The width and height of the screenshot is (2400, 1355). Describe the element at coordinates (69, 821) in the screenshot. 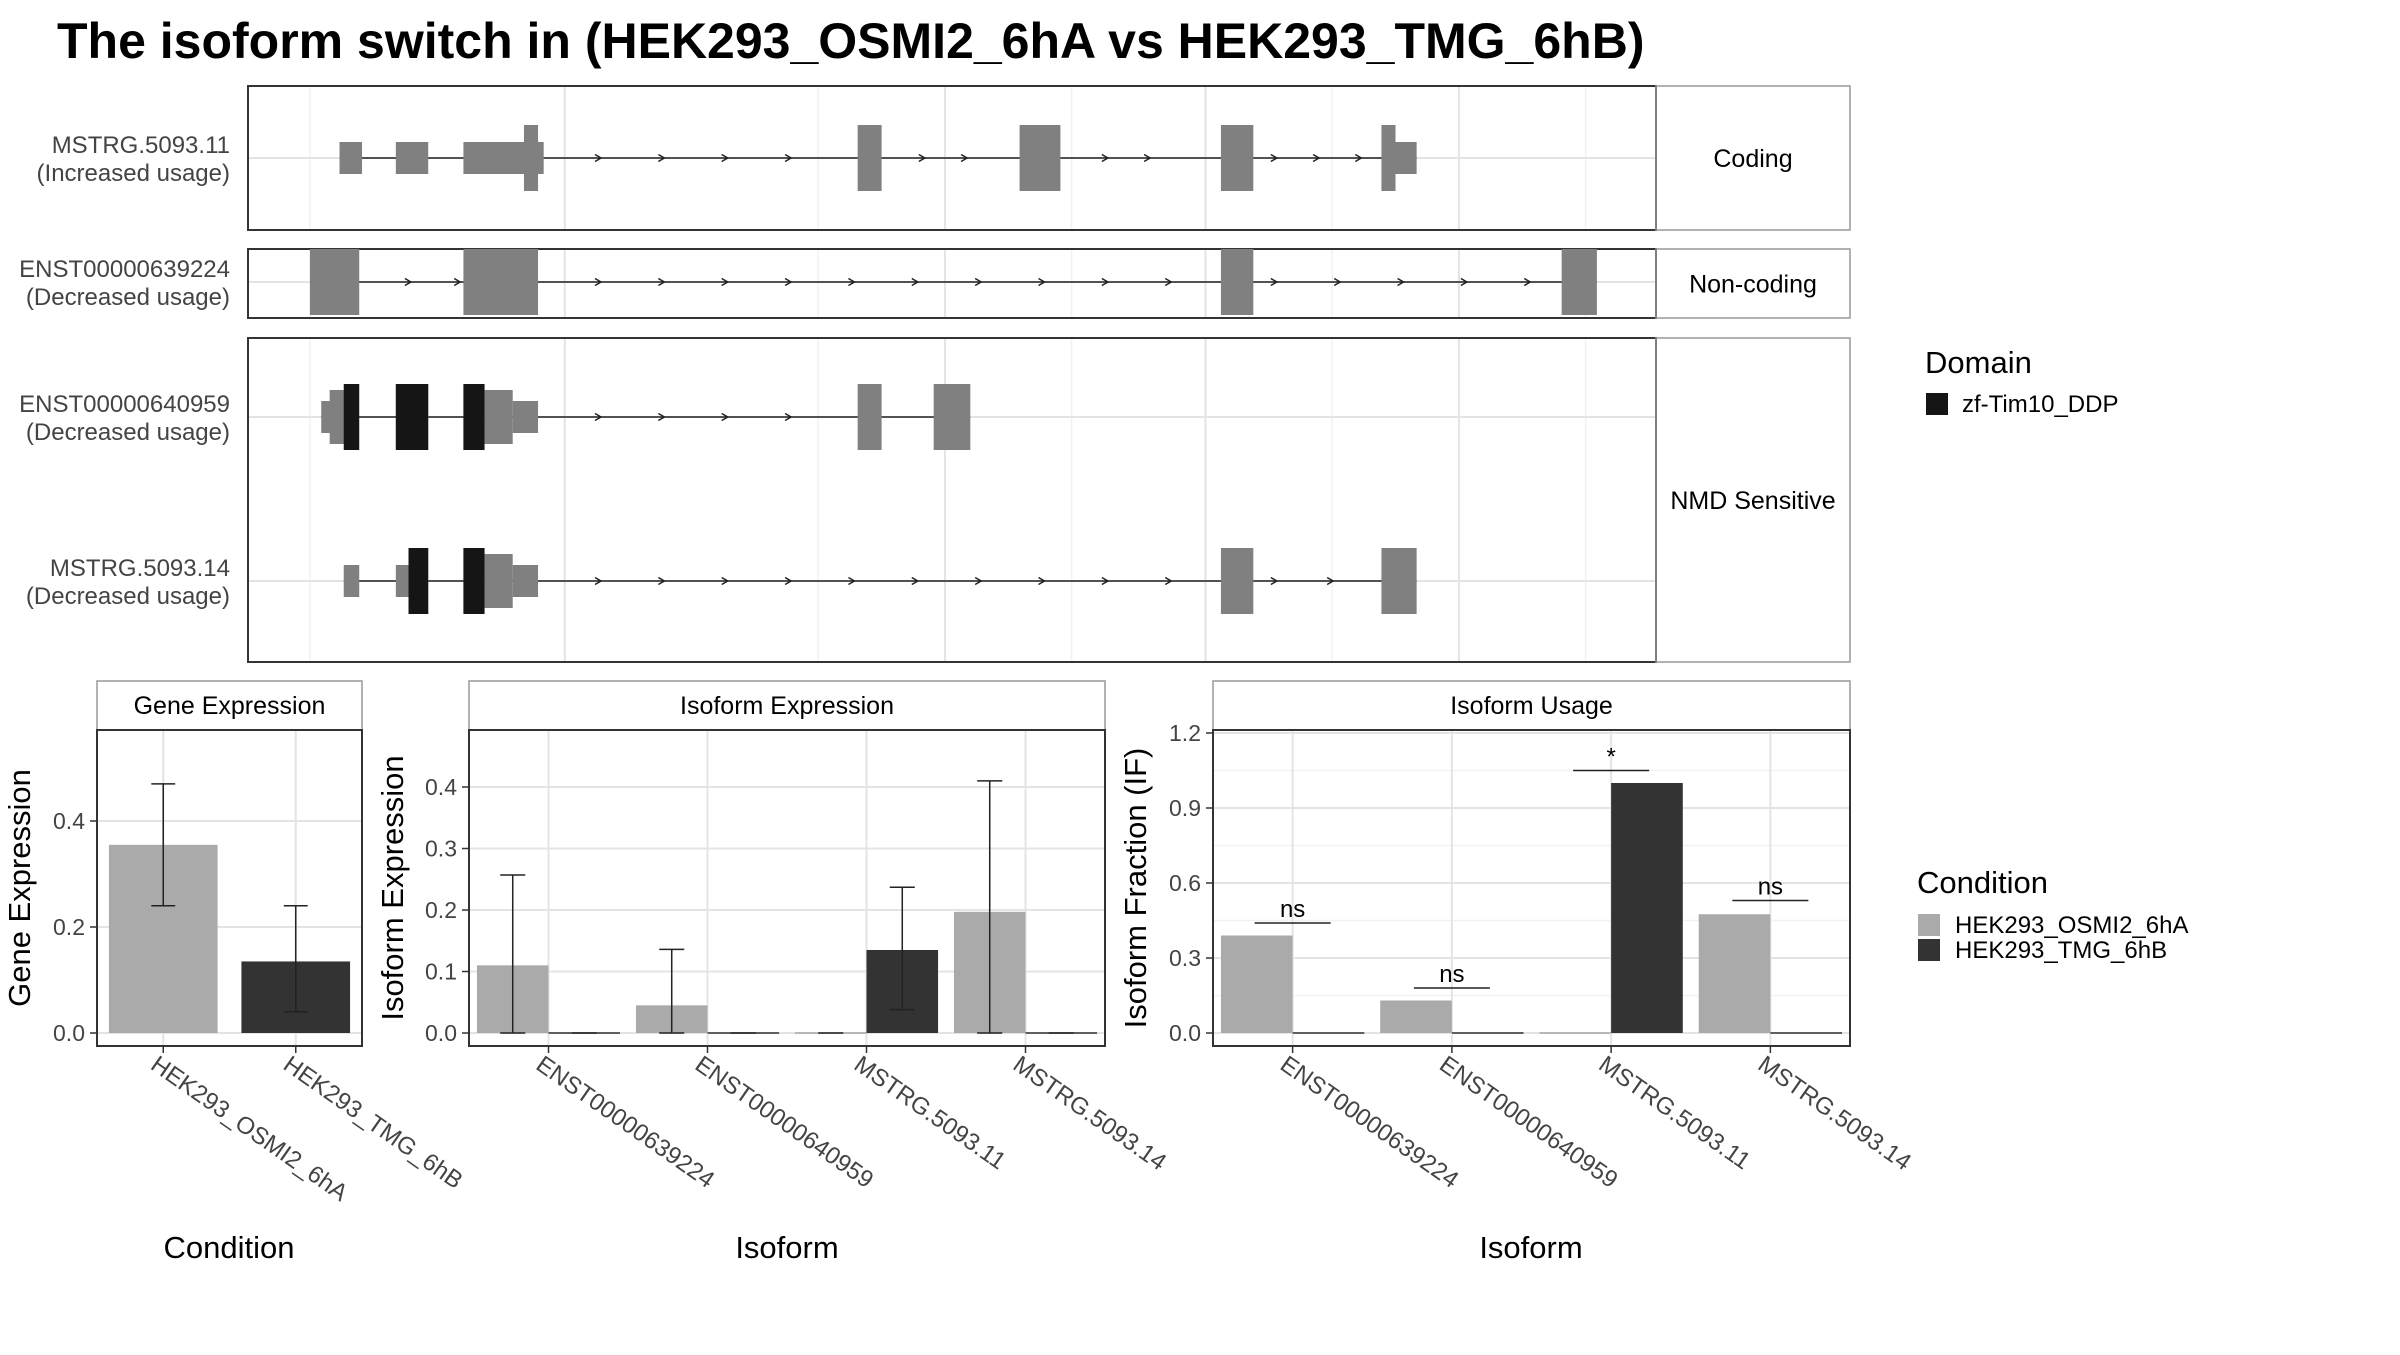

I see `y-tick-label: 0.4` at that location.